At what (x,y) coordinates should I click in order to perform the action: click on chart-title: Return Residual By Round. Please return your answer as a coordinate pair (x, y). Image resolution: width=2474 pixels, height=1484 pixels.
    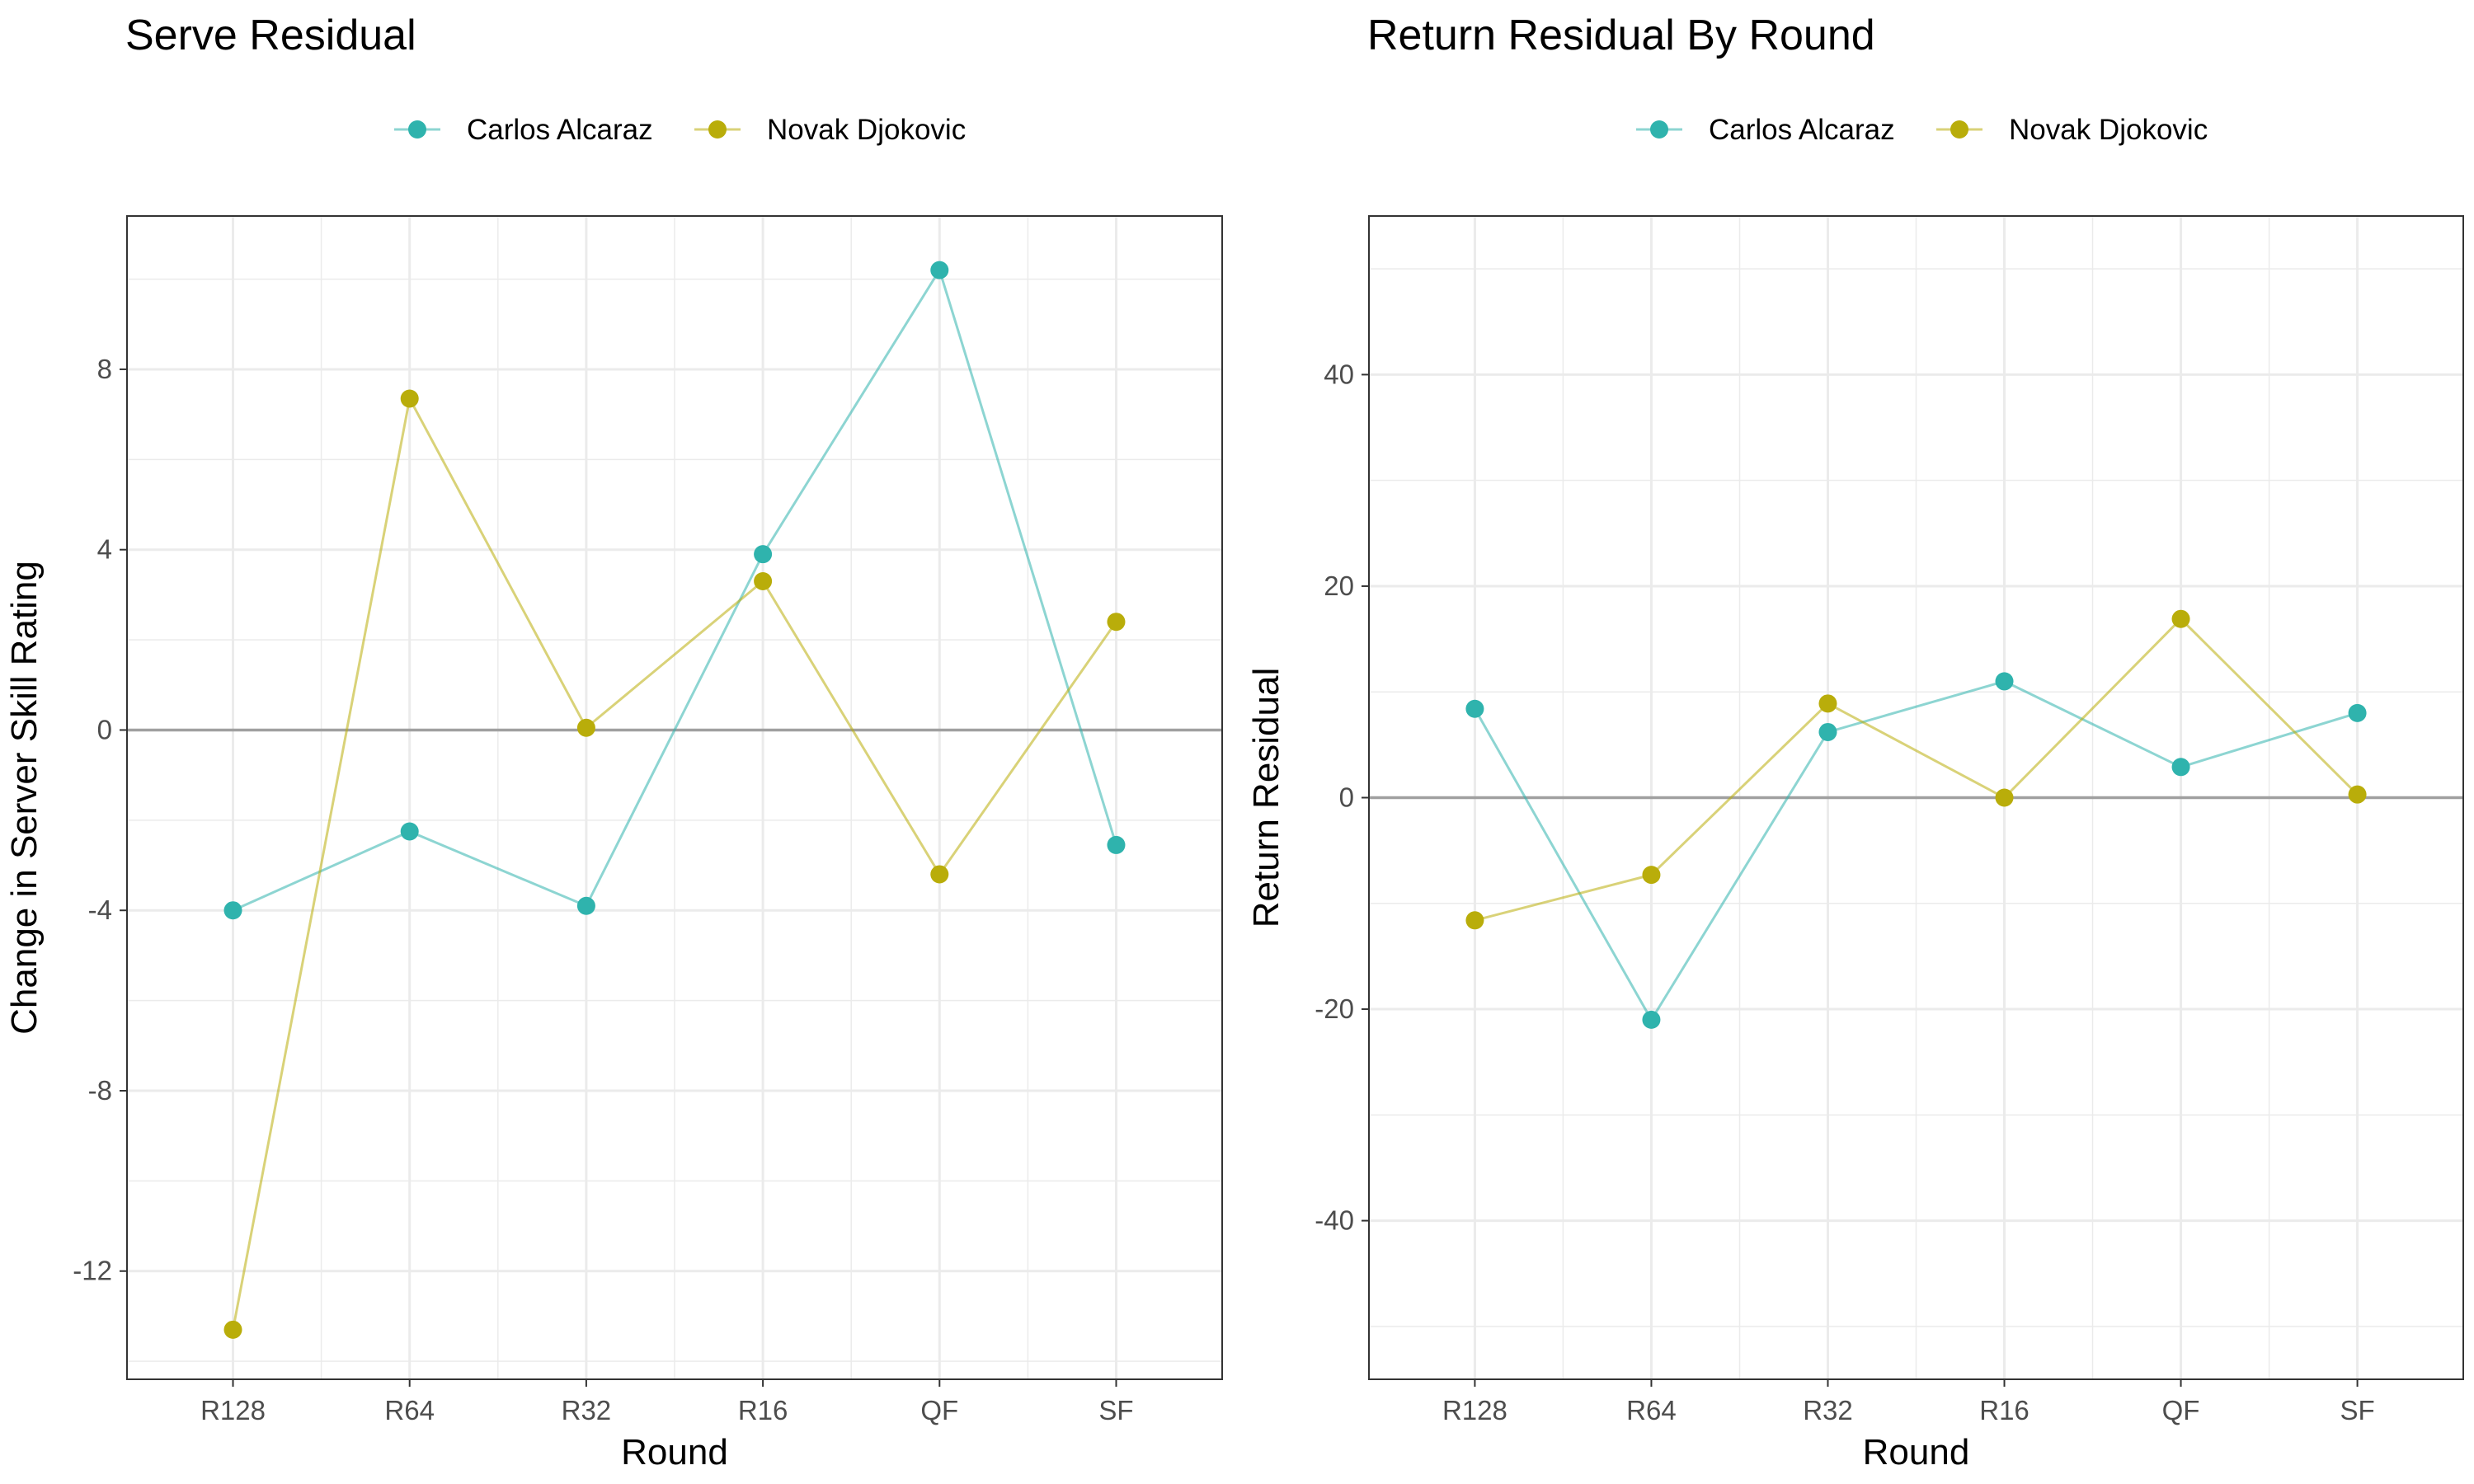
    Looking at the image, I should click on (1621, 35).